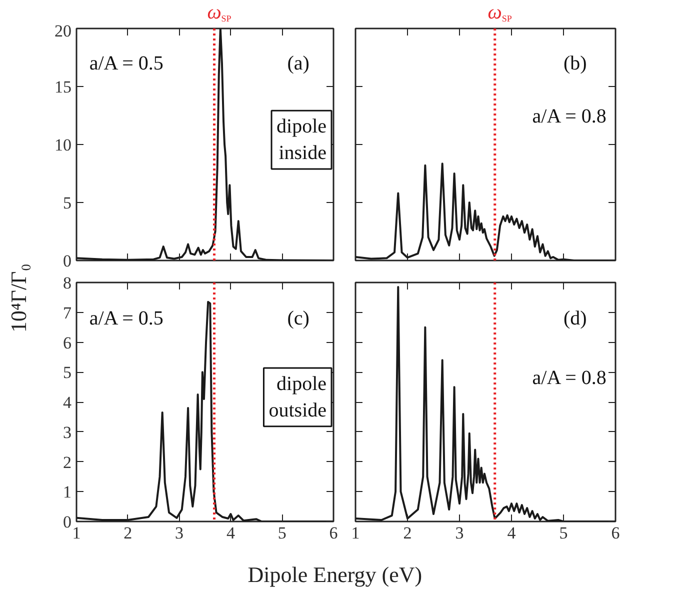 This screenshot has height=607, width=677. Describe the element at coordinates (355, 533) in the screenshot. I see `x-tick-label: 1` at that location.